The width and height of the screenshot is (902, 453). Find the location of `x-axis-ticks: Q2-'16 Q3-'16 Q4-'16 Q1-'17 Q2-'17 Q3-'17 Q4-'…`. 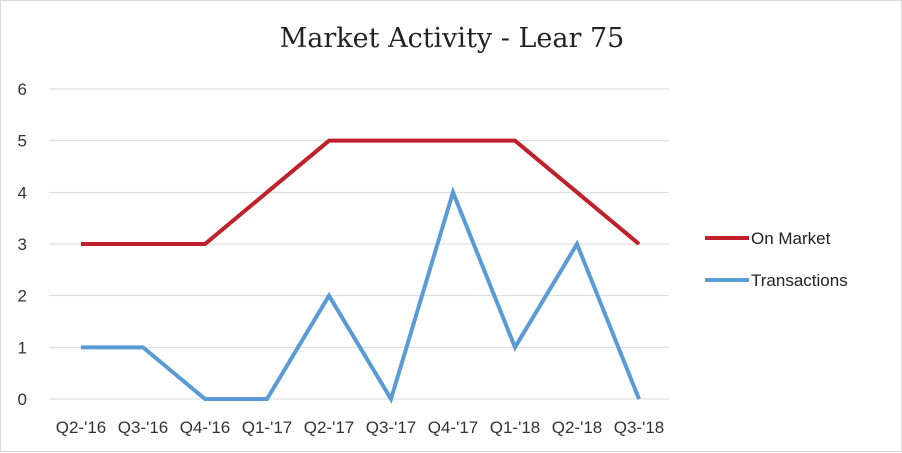

x-axis-ticks: Q2-'16 Q3-'16 Q4-'16 Q1-'17 Q2-'17 Q3-'17 Q4-'… is located at coordinates (360, 427).